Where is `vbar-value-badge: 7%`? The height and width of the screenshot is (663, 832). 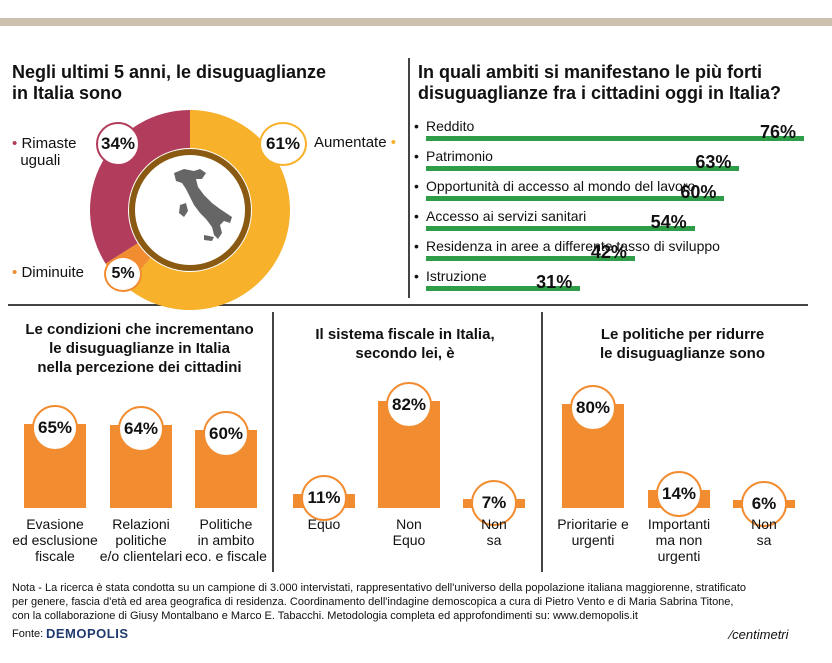 vbar-value-badge: 7% is located at coordinates (494, 502).